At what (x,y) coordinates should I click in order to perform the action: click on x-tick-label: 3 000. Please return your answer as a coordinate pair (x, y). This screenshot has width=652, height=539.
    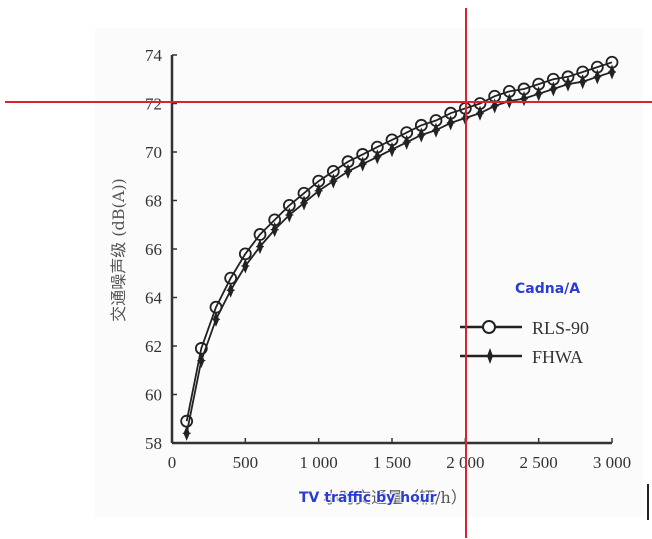
    Looking at the image, I should click on (612, 462).